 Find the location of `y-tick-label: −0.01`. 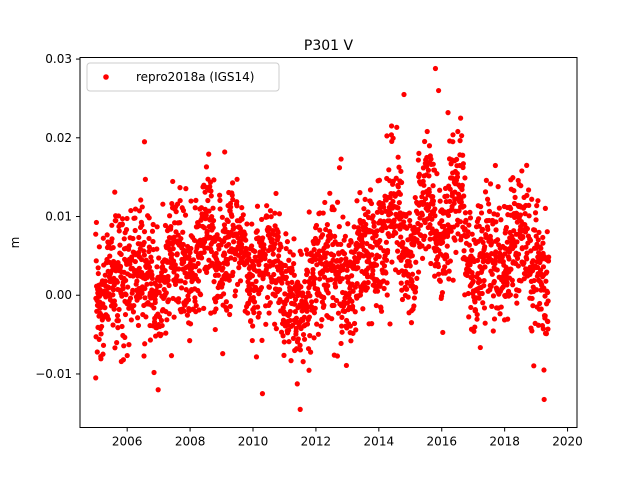

y-tick-label: −0.01 is located at coordinates (53, 374).